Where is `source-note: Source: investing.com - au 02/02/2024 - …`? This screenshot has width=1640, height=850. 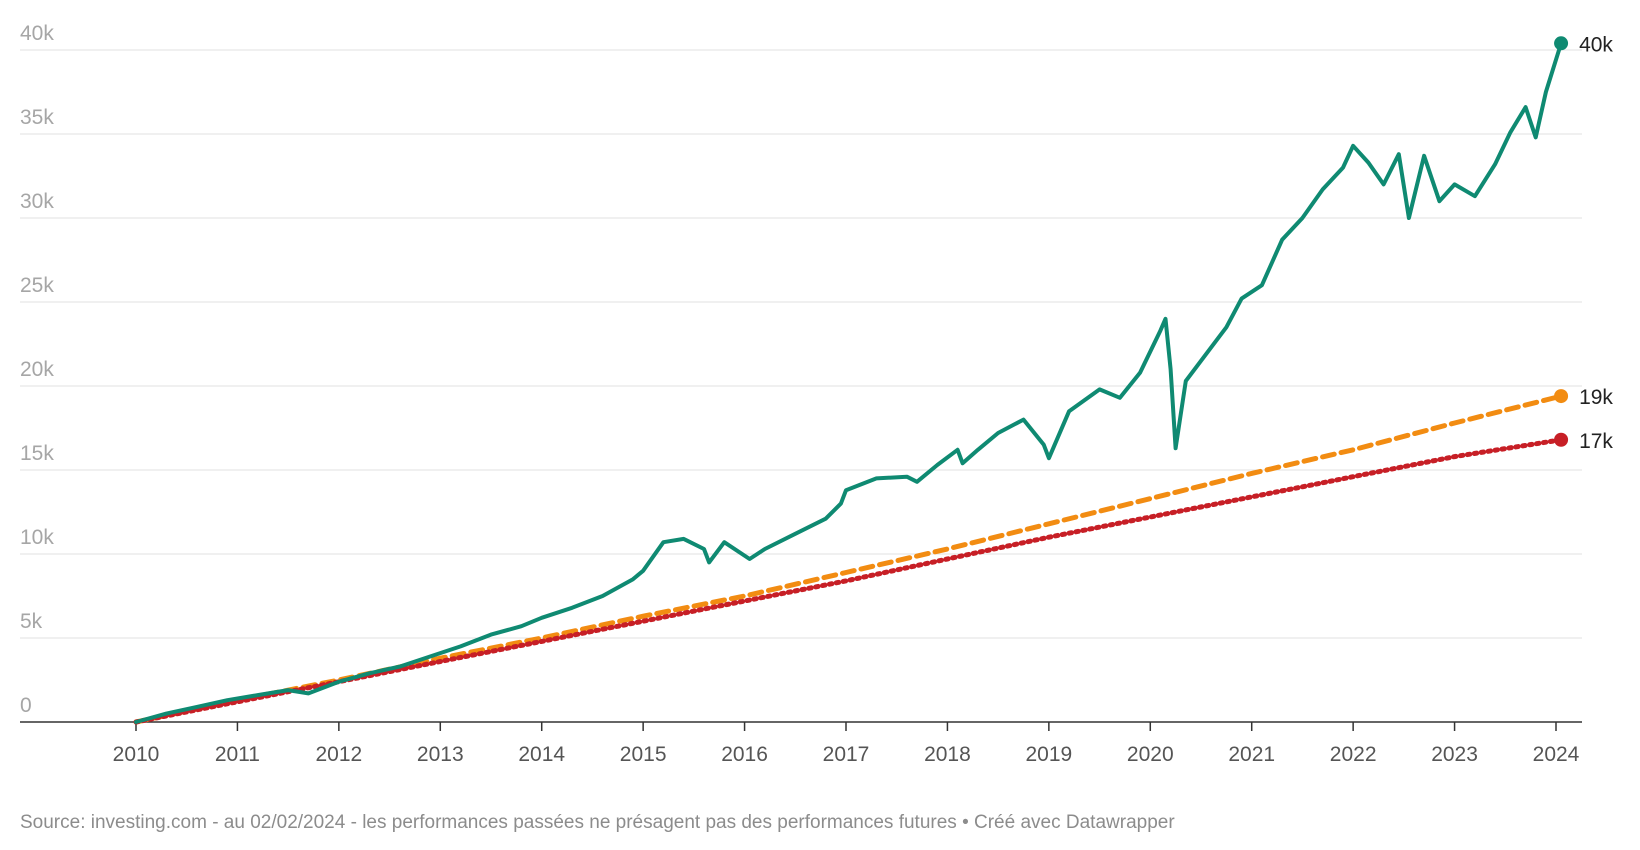
source-note: Source: investing.com - au 02/02/2024 - … is located at coordinates (597, 822).